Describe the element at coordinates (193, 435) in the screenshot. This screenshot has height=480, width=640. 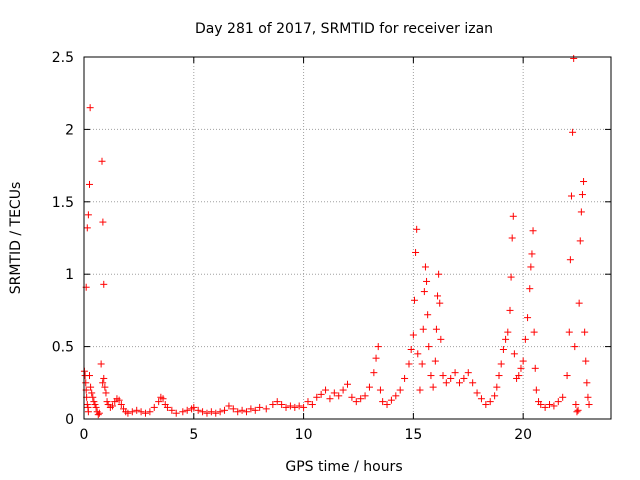
I see `x-tick-label: 5` at that location.